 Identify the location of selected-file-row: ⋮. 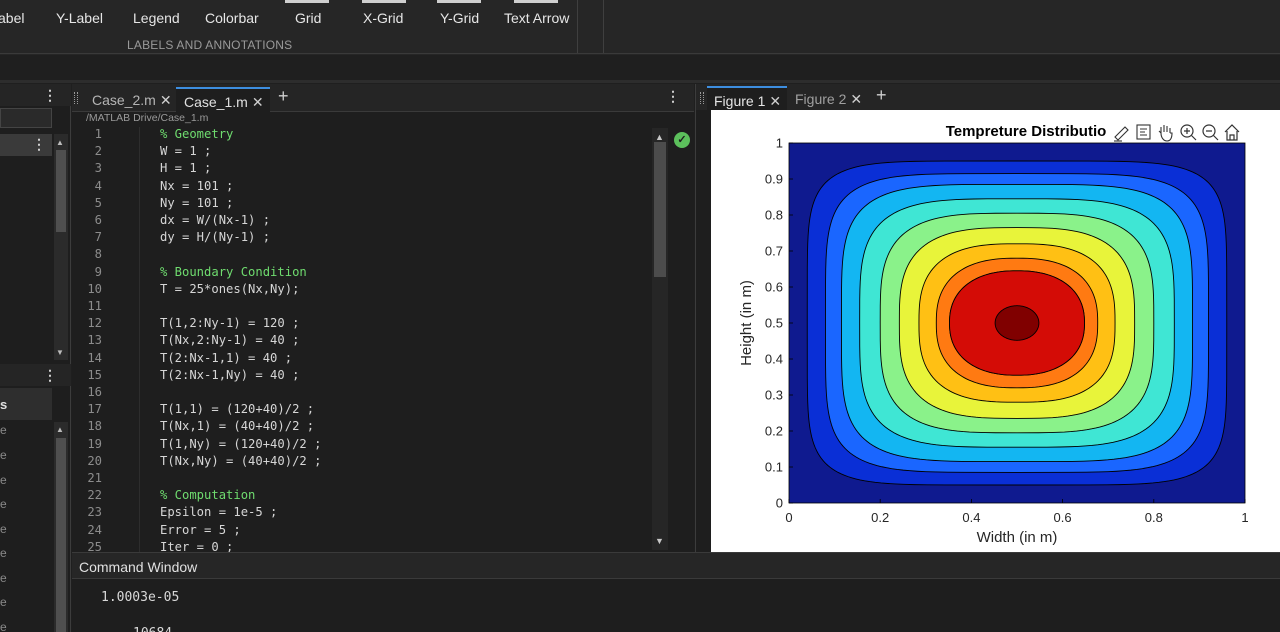
(26, 145).